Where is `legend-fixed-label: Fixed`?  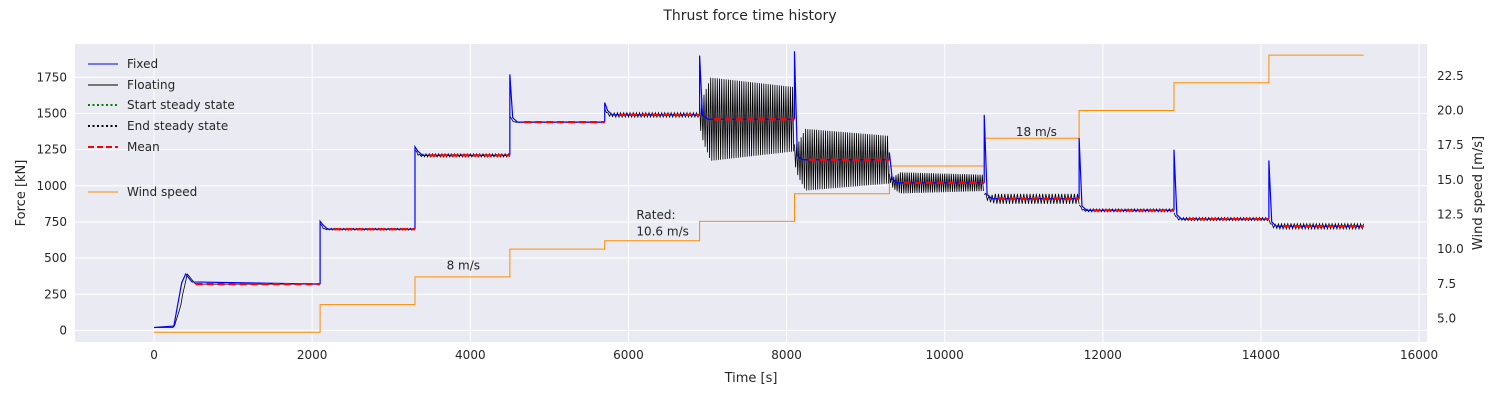
legend-fixed-label: Fixed is located at coordinates (142, 64).